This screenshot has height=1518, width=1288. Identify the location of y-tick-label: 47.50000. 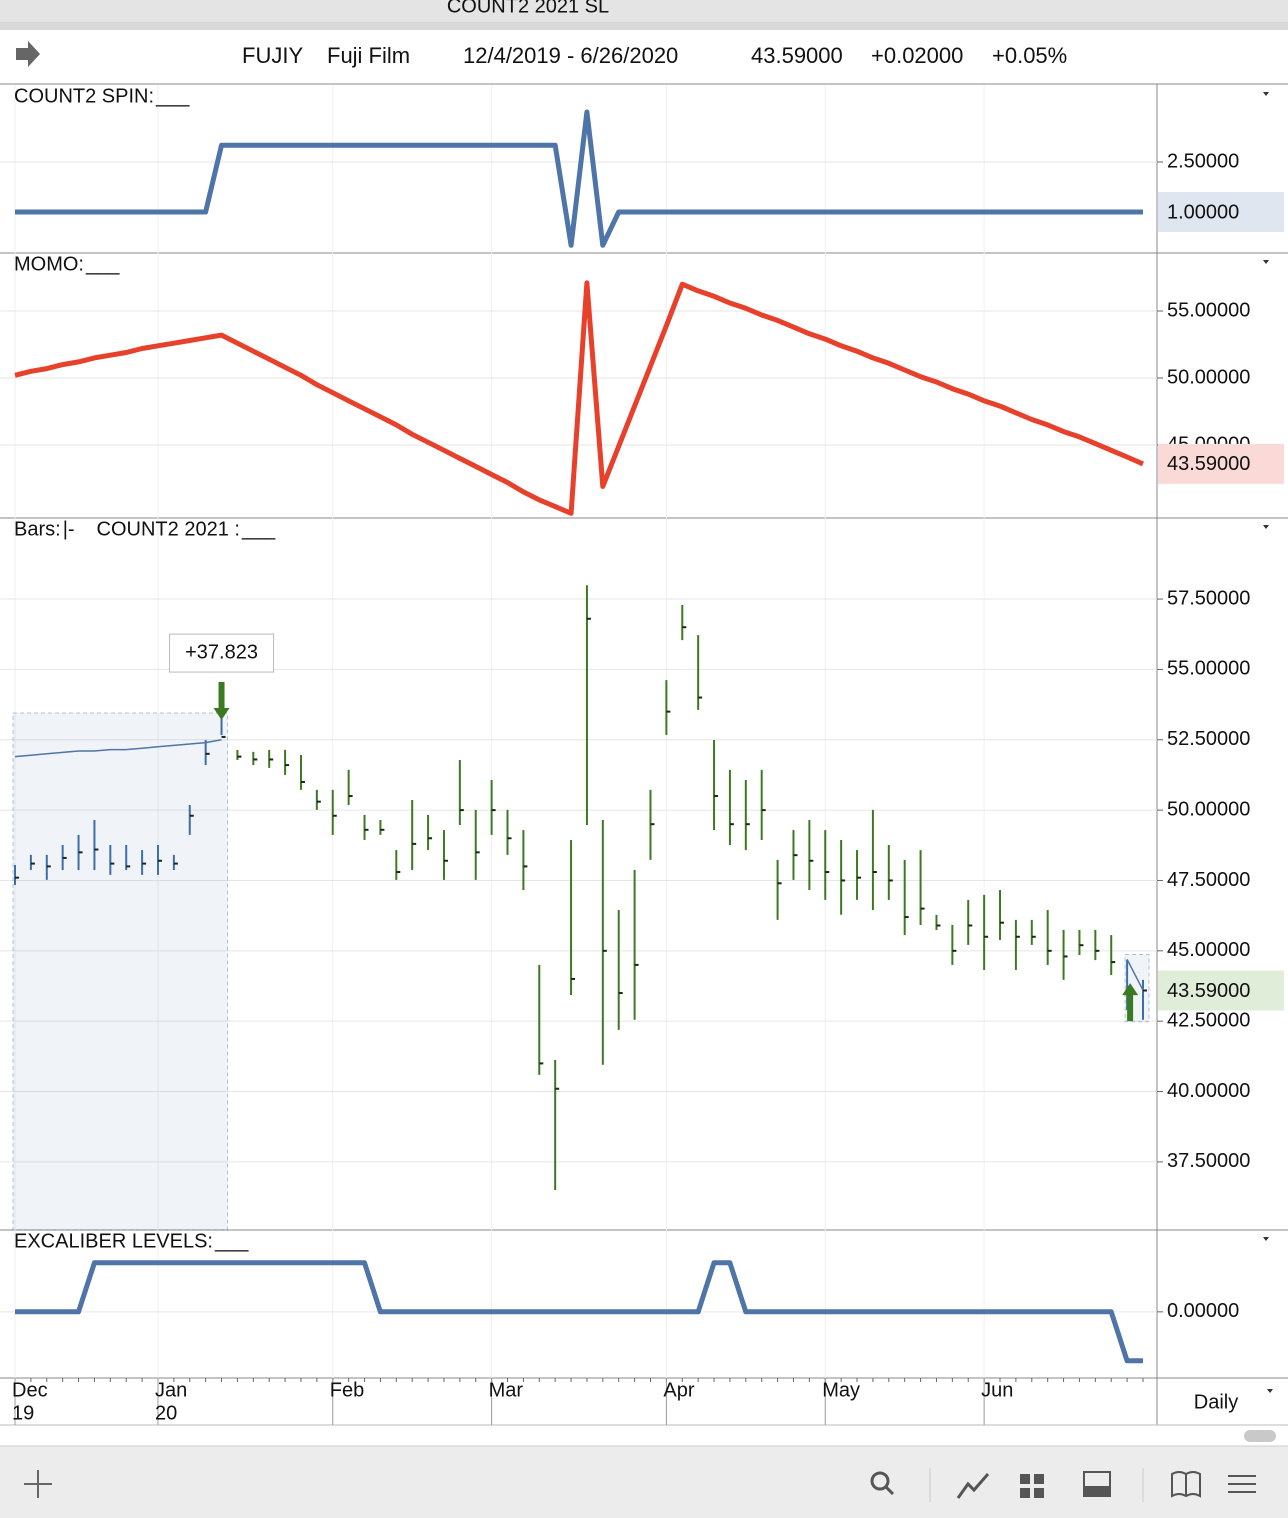
(1208, 880).